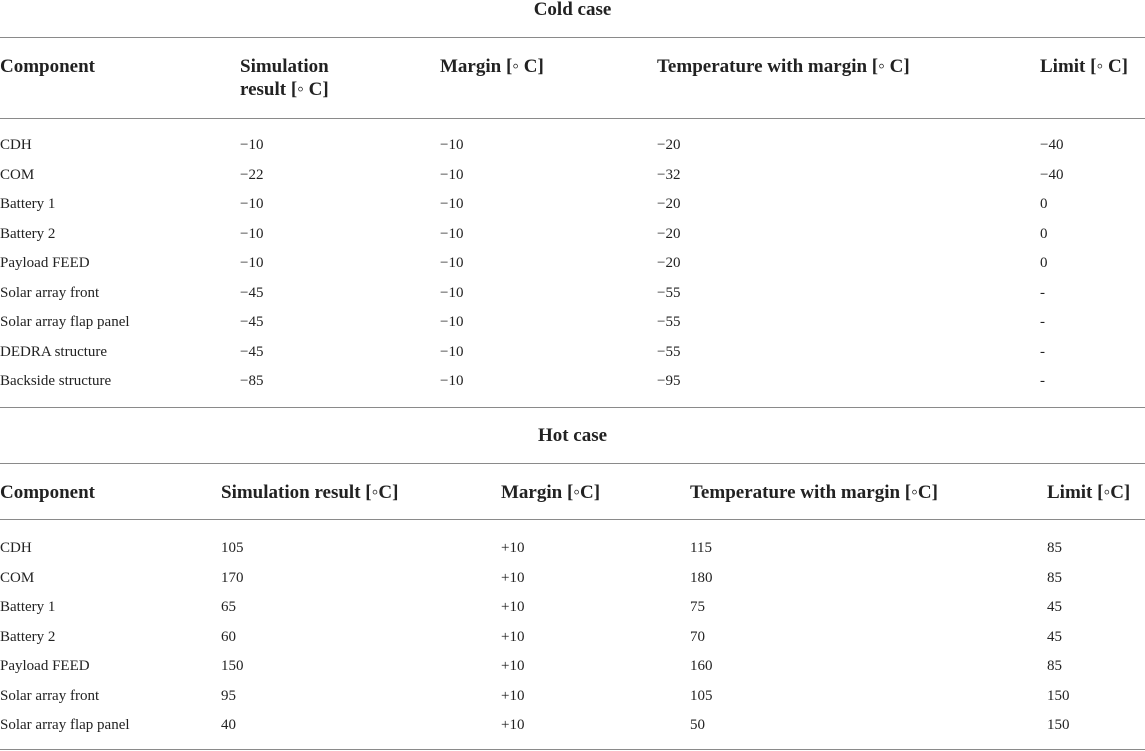  What do you see at coordinates (28, 636) in the screenshot?
I see `hot-cell-component: Battery 2` at bounding box center [28, 636].